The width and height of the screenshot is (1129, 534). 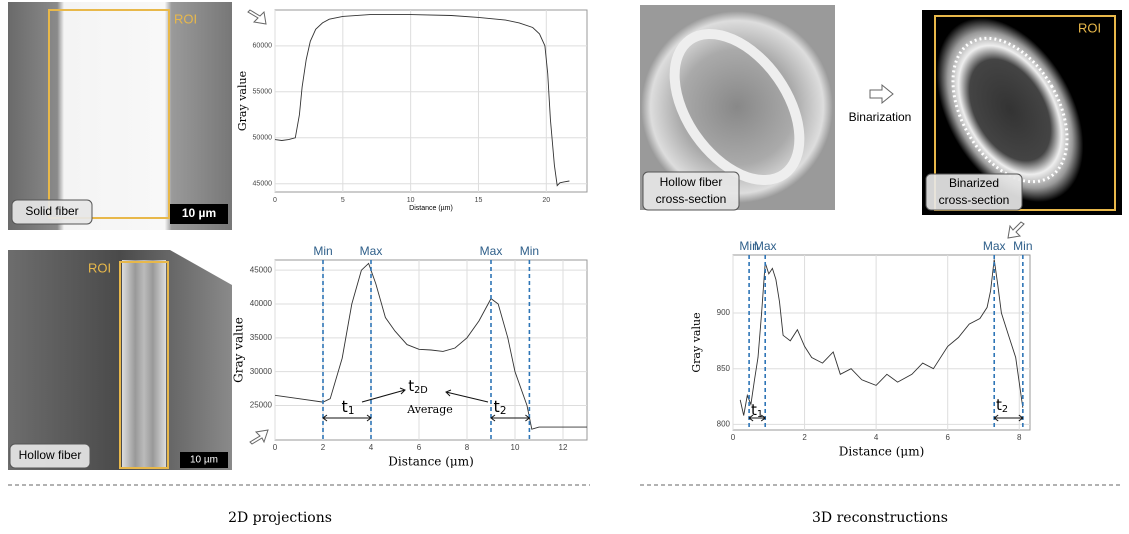 I want to click on caption: 3D reconstructions, so click(x=880, y=518).